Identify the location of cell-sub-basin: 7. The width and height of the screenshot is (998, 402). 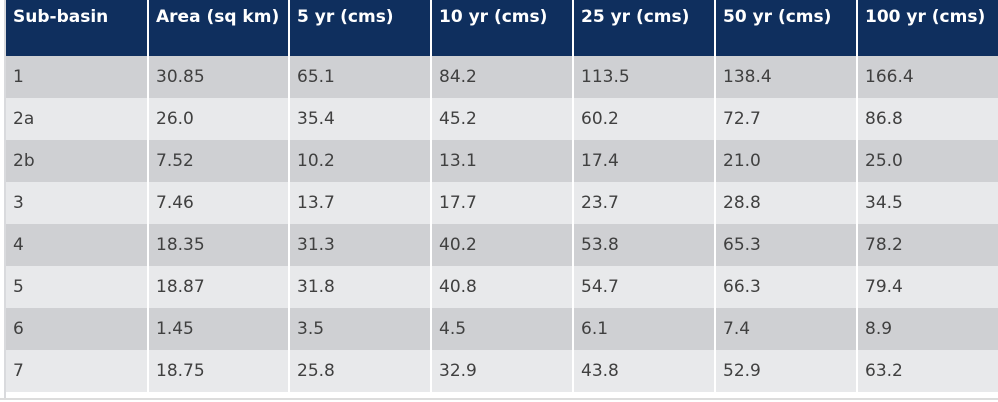
(77, 371).